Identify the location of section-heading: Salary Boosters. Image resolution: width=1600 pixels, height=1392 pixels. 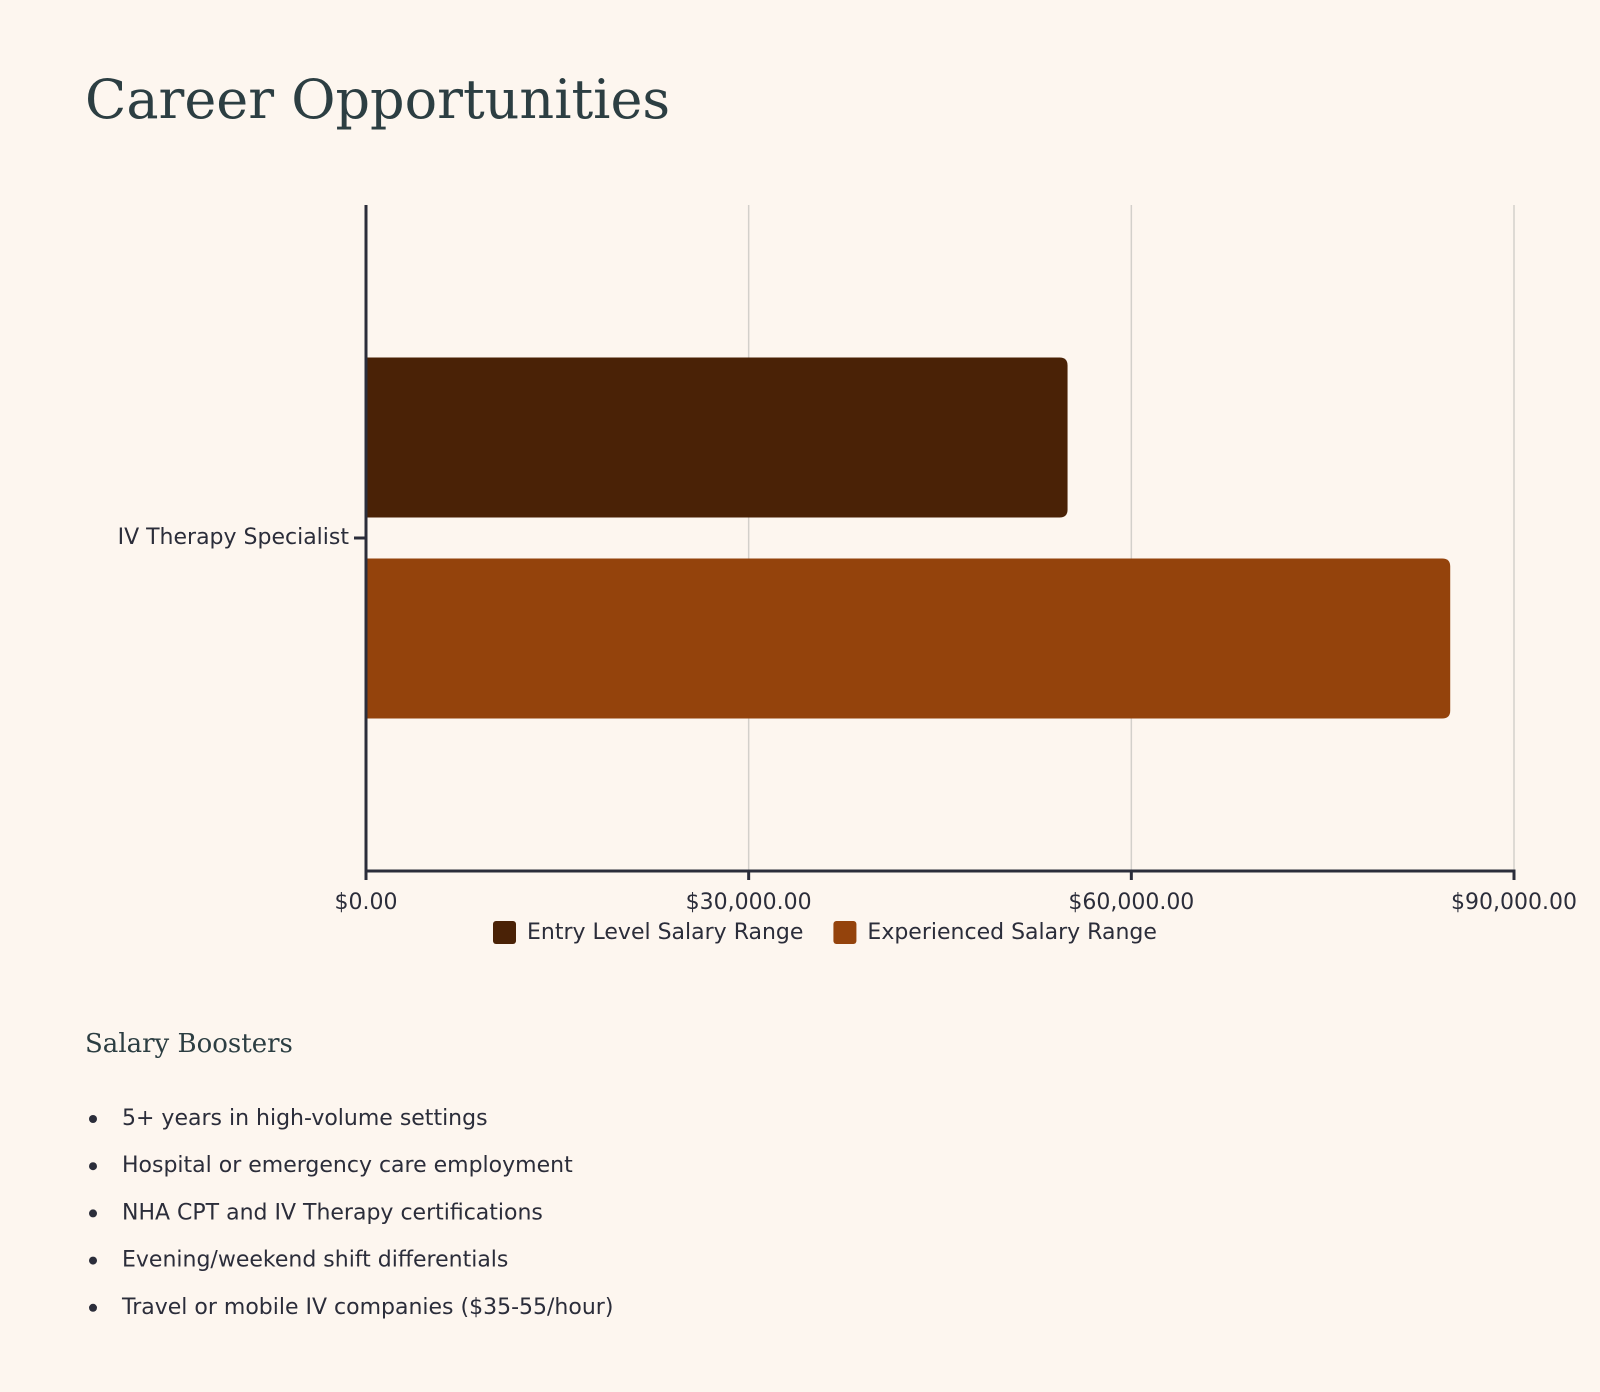
(189, 1044).